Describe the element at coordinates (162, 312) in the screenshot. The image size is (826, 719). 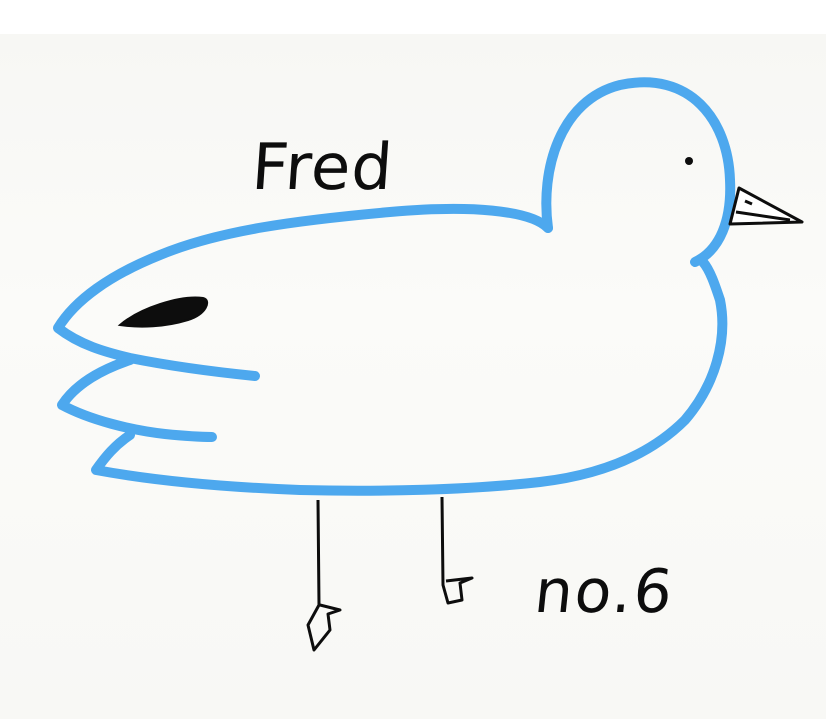
I see `wing-patch-icon` at that location.